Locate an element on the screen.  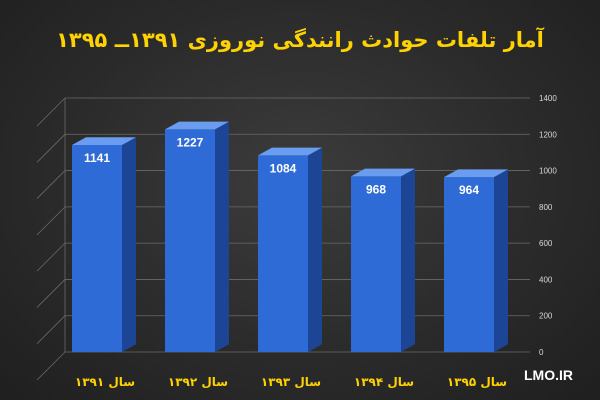
category-label: سال ۱۳۹۱ is located at coordinates (105, 382).